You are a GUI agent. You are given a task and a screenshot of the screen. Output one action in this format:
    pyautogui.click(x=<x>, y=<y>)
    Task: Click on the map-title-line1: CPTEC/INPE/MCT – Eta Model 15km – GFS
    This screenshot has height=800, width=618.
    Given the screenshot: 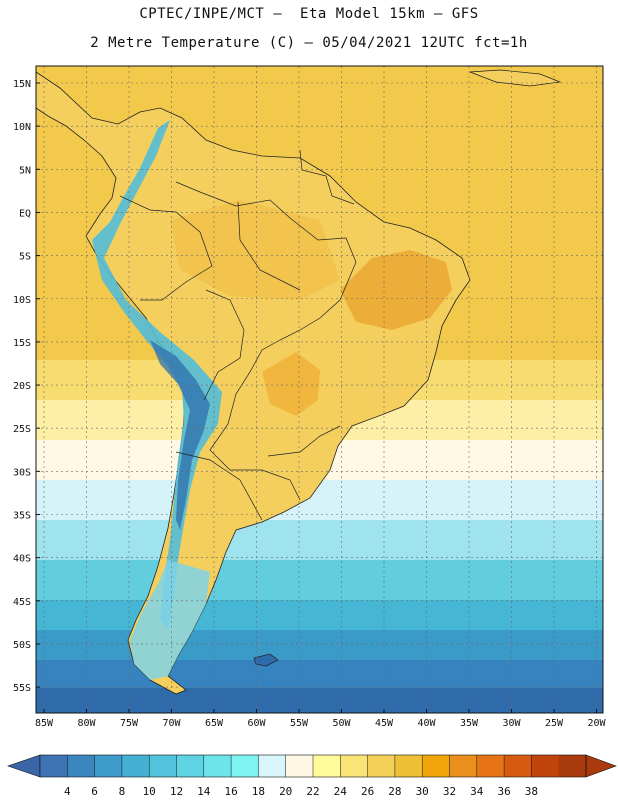 What is the action you would take?
    pyautogui.click(x=309, y=14)
    